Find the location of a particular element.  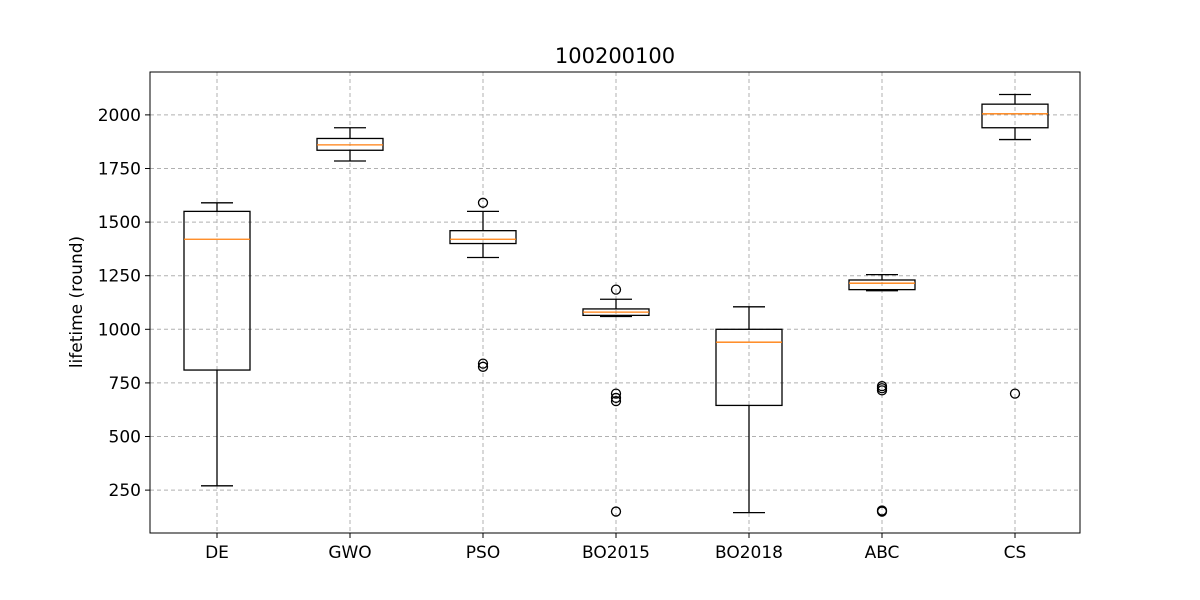

box-bo2015 is located at coordinates (616, 400).